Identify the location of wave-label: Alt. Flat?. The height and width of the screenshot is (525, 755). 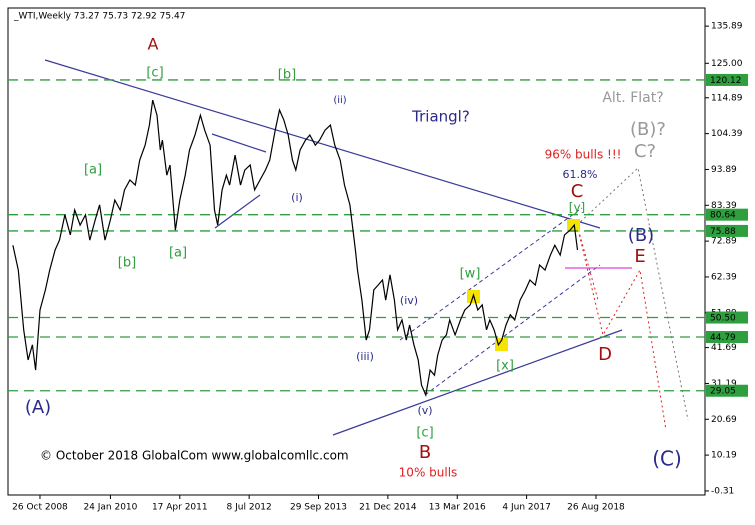
(632, 98).